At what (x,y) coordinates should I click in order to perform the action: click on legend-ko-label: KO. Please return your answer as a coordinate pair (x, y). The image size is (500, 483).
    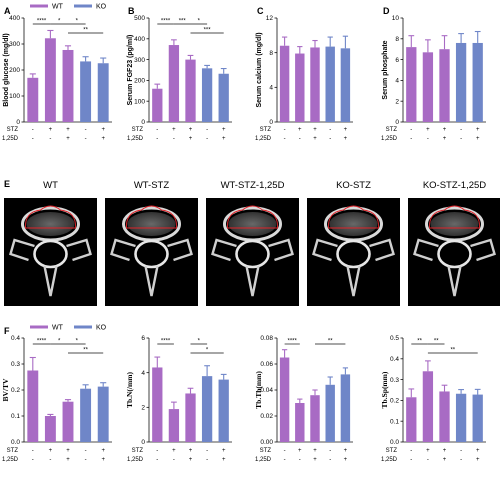
    Looking at the image, I should click on (101, 7).